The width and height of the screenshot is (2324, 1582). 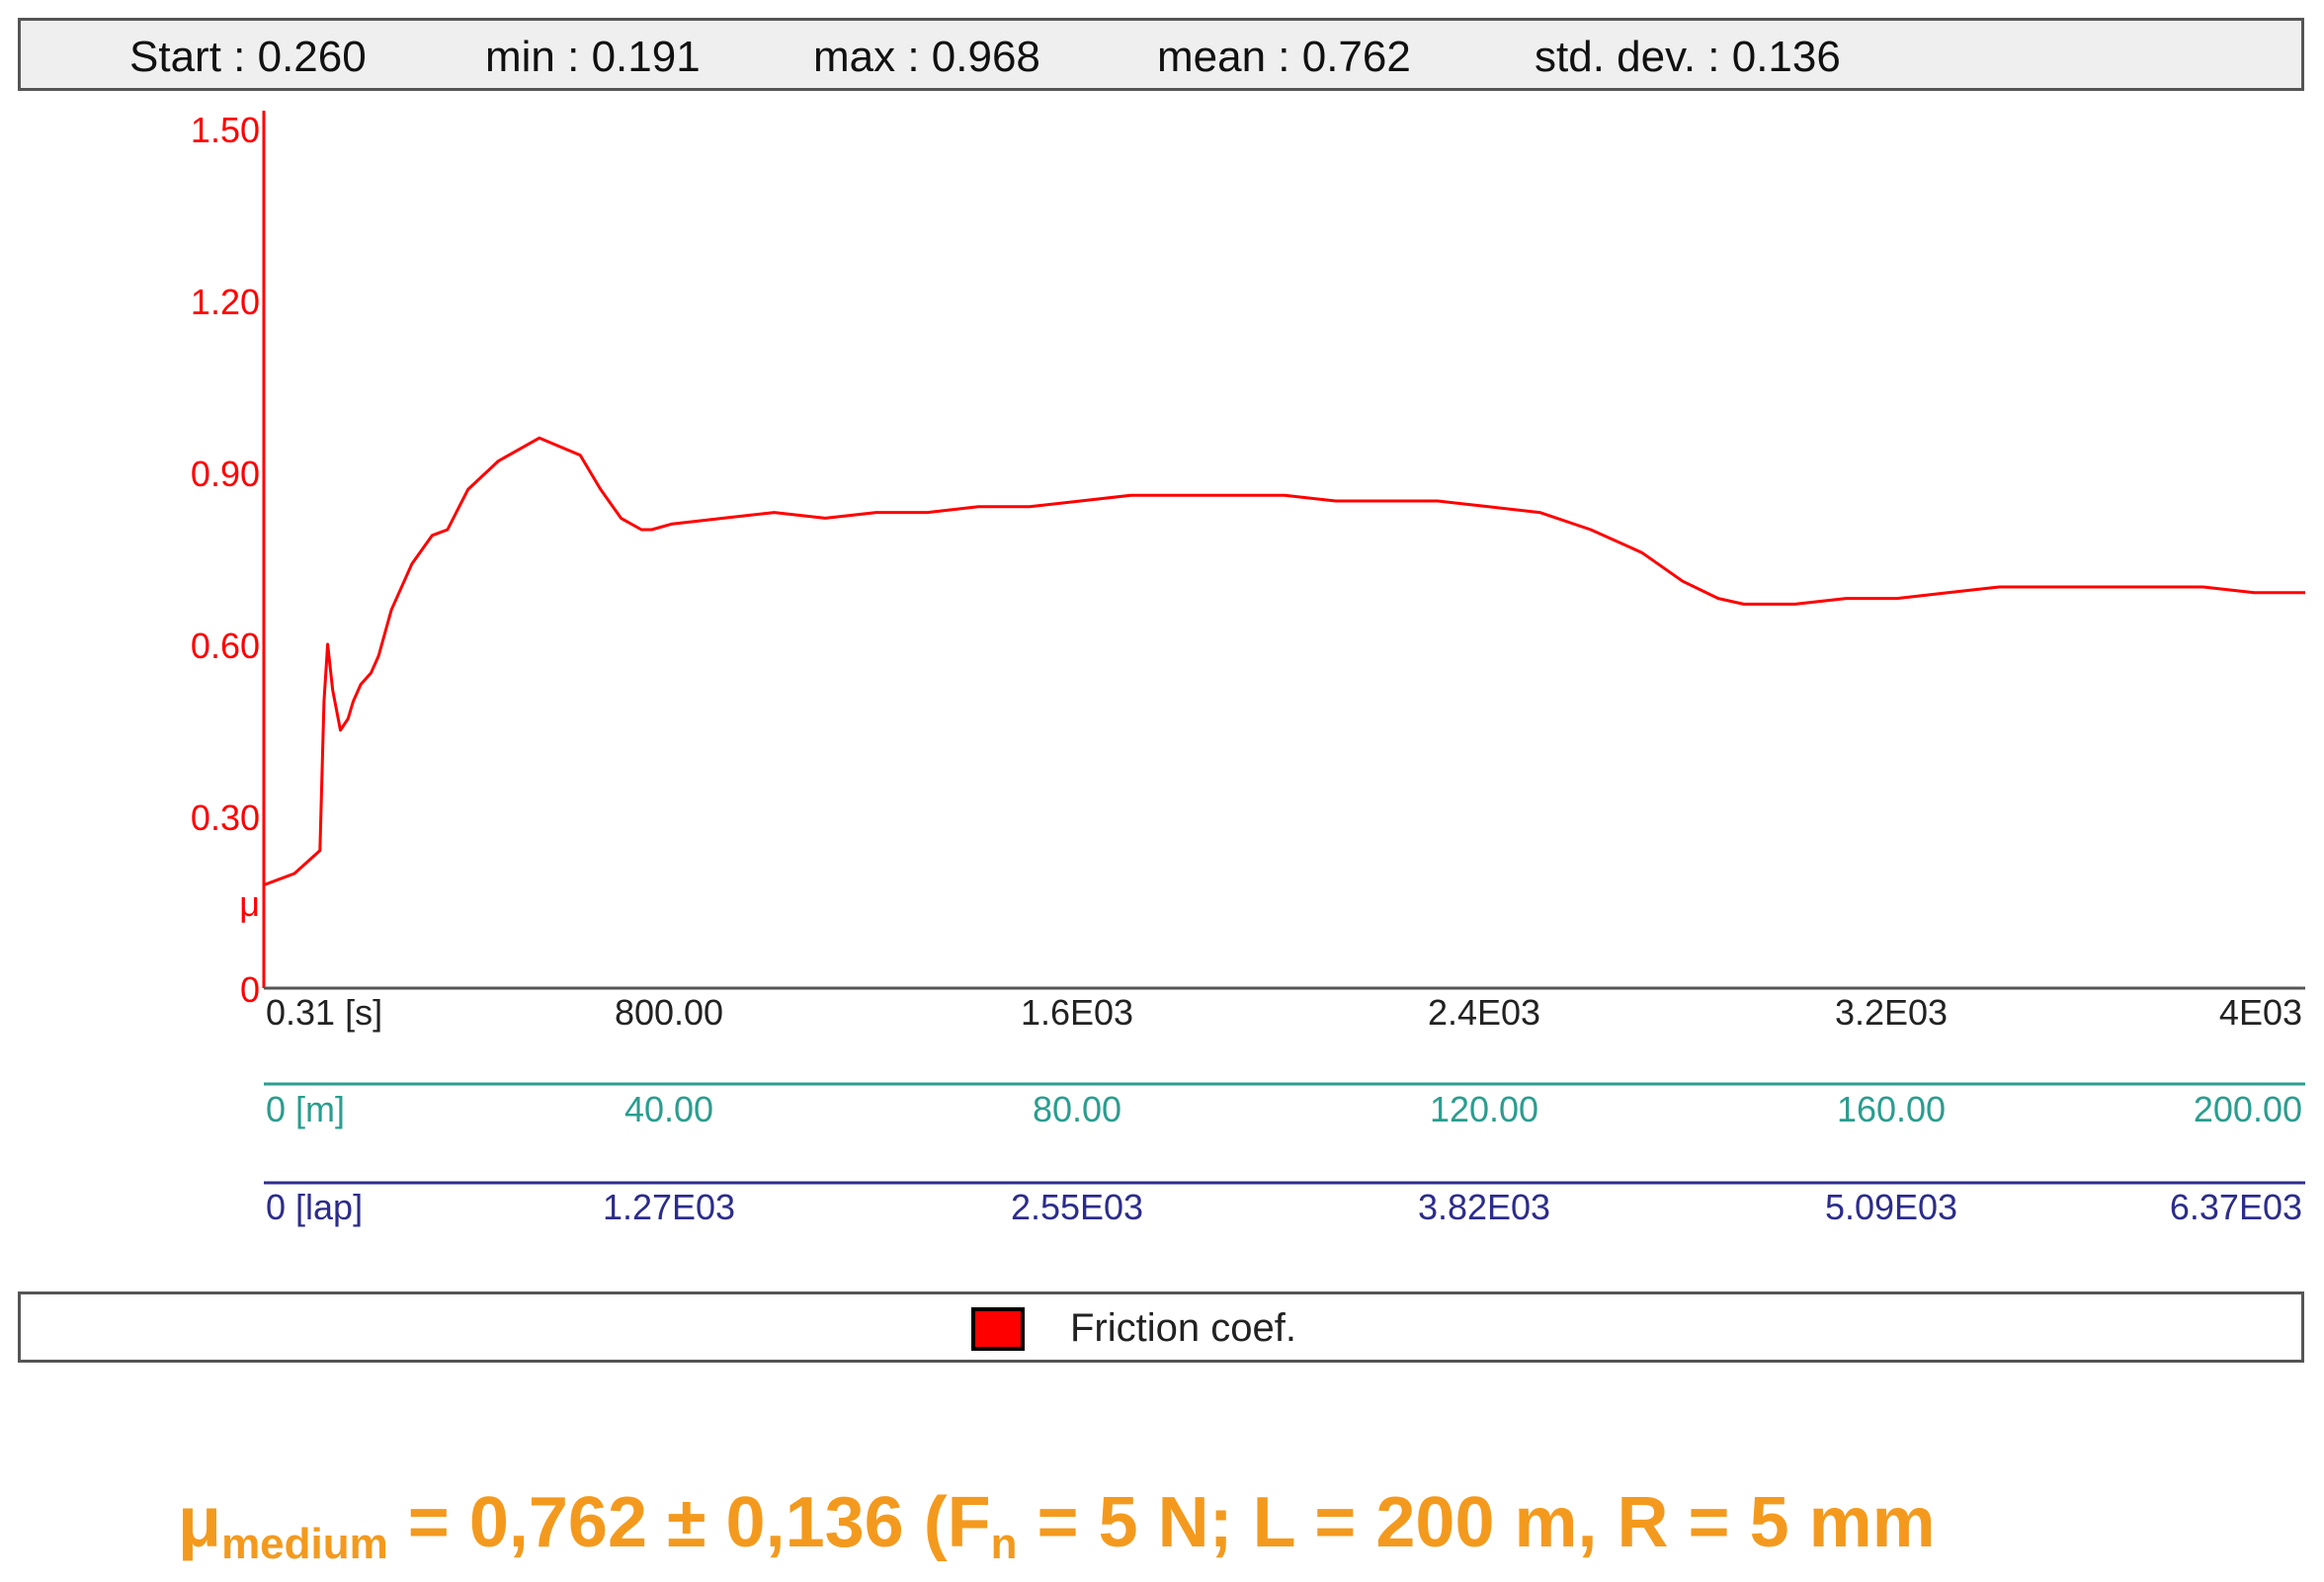 I want to click on lap-tick-label: 2.55E03, so click(x=1077, y=1207).